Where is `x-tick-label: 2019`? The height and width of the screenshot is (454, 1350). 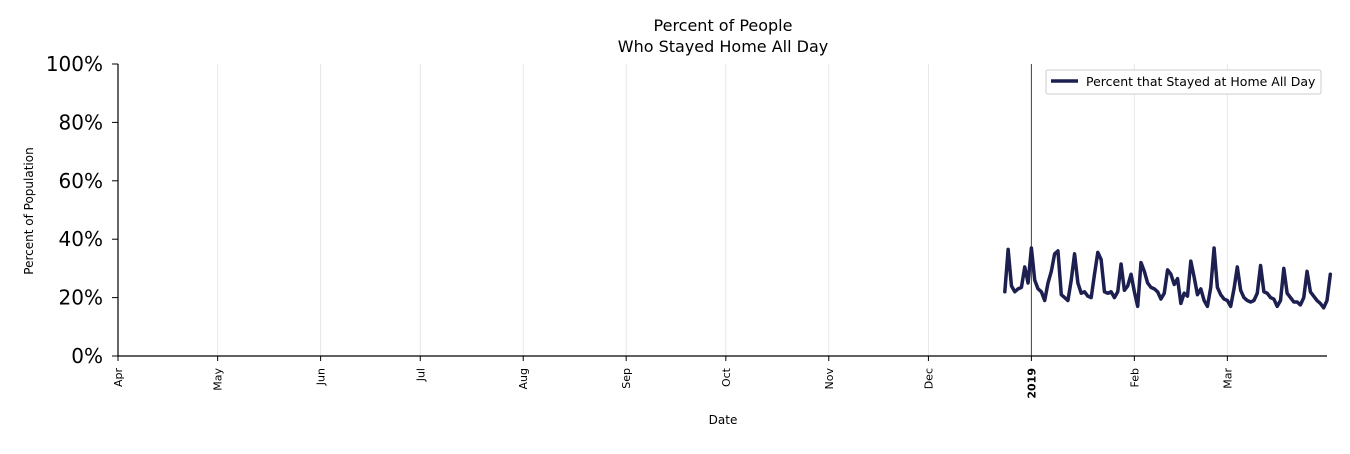 x-tick-label: 2019 is located at coordinates (1031, 383).